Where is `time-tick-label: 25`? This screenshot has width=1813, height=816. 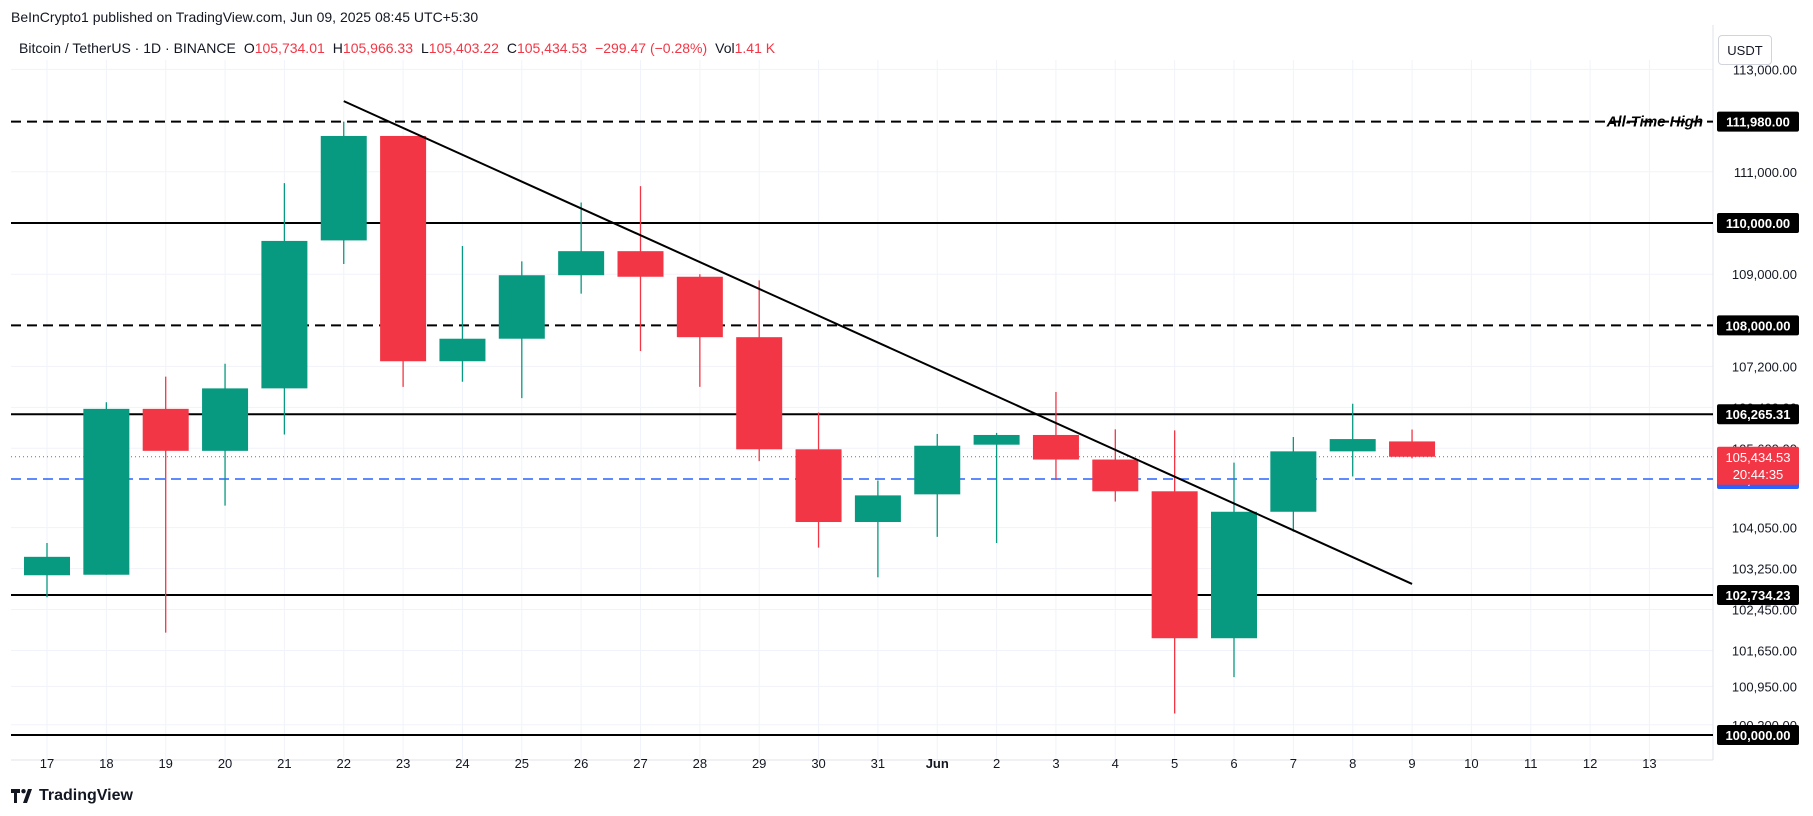
time-tick-label: 25 is located at coordinates (522, 763).